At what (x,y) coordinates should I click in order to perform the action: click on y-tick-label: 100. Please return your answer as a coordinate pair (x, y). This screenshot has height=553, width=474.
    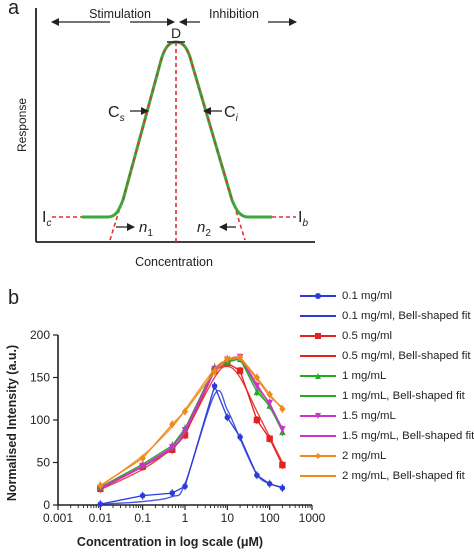
    Looking at the image, I should click on (40, 420).